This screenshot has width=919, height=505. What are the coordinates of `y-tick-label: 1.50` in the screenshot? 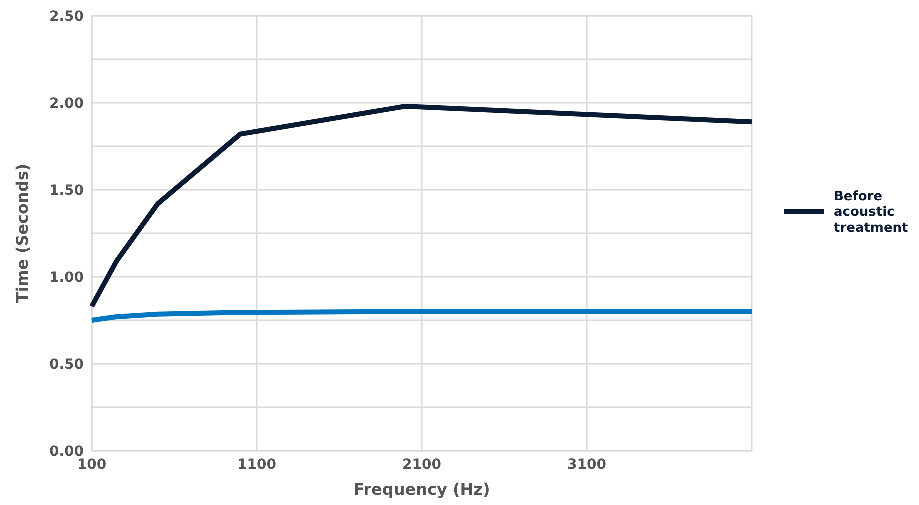 It's located at (66, 190).